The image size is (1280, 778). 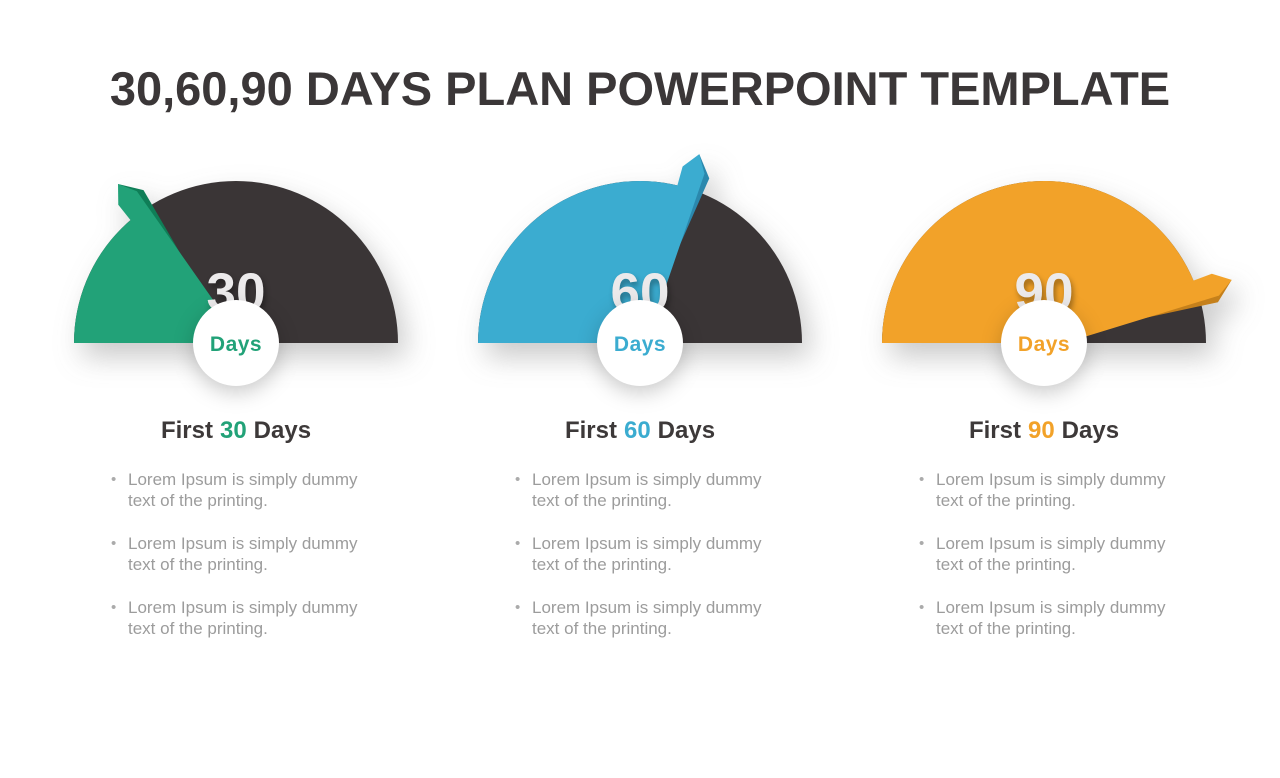 What do you see at coordinates (640, 88) in the screenshot?
I see `slide-title: 30,60,90 DAYS PLAN POWERPOINT TEMPLATE` at bounding box center [640, 88].